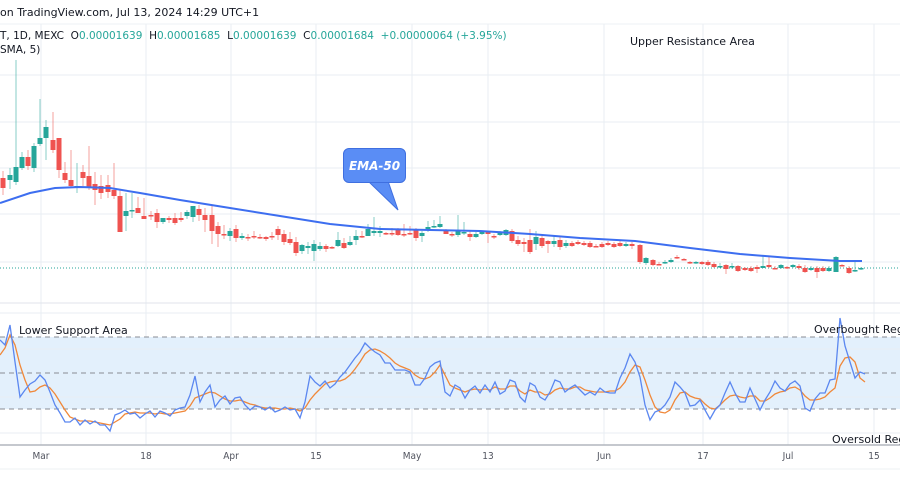  What do you see at coordinates (20, 50) in the screenshot?
I see `indicator-legend: SMA, 5)` at bounding box center [20, 50].